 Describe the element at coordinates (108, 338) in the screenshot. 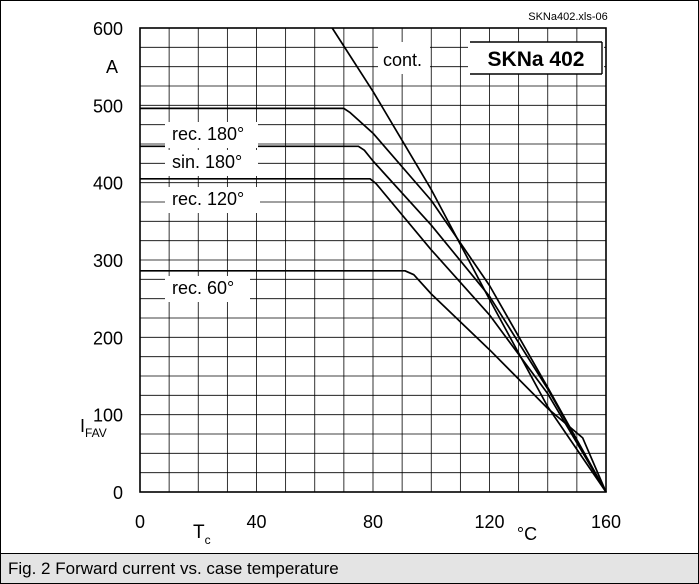

I see `y-tick-label: 200` at that location.